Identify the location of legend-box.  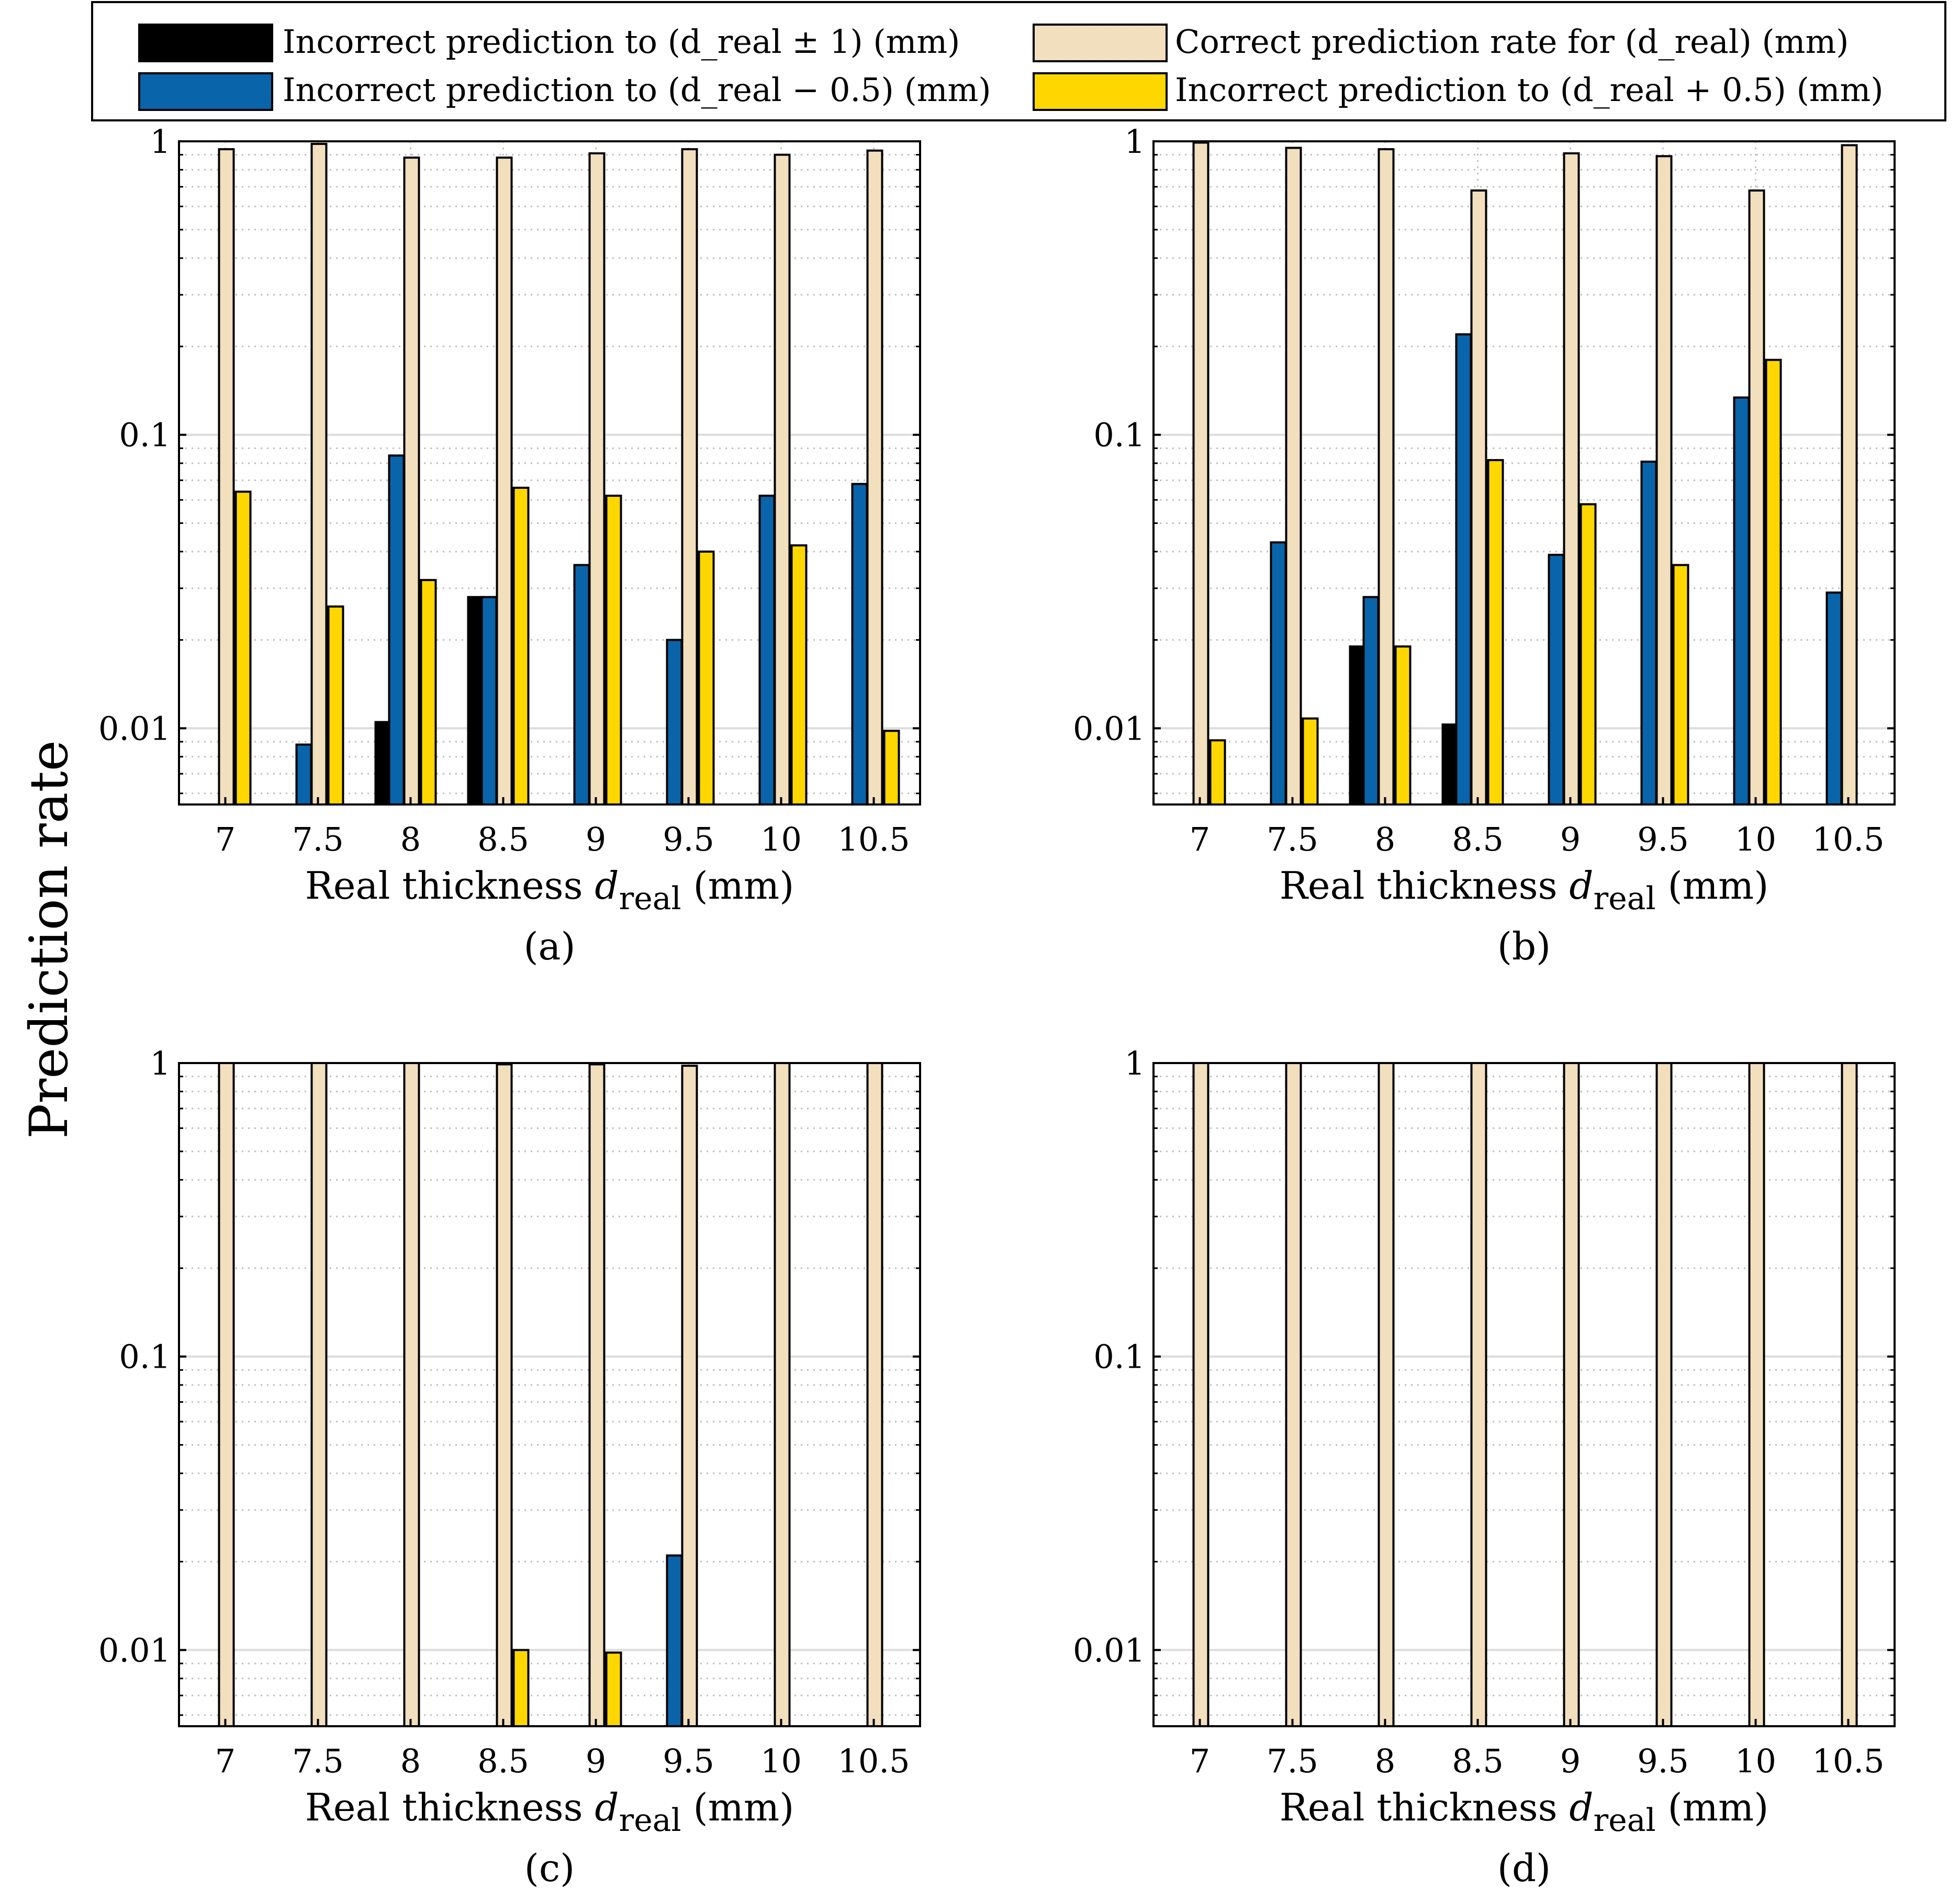
(1018, 61).